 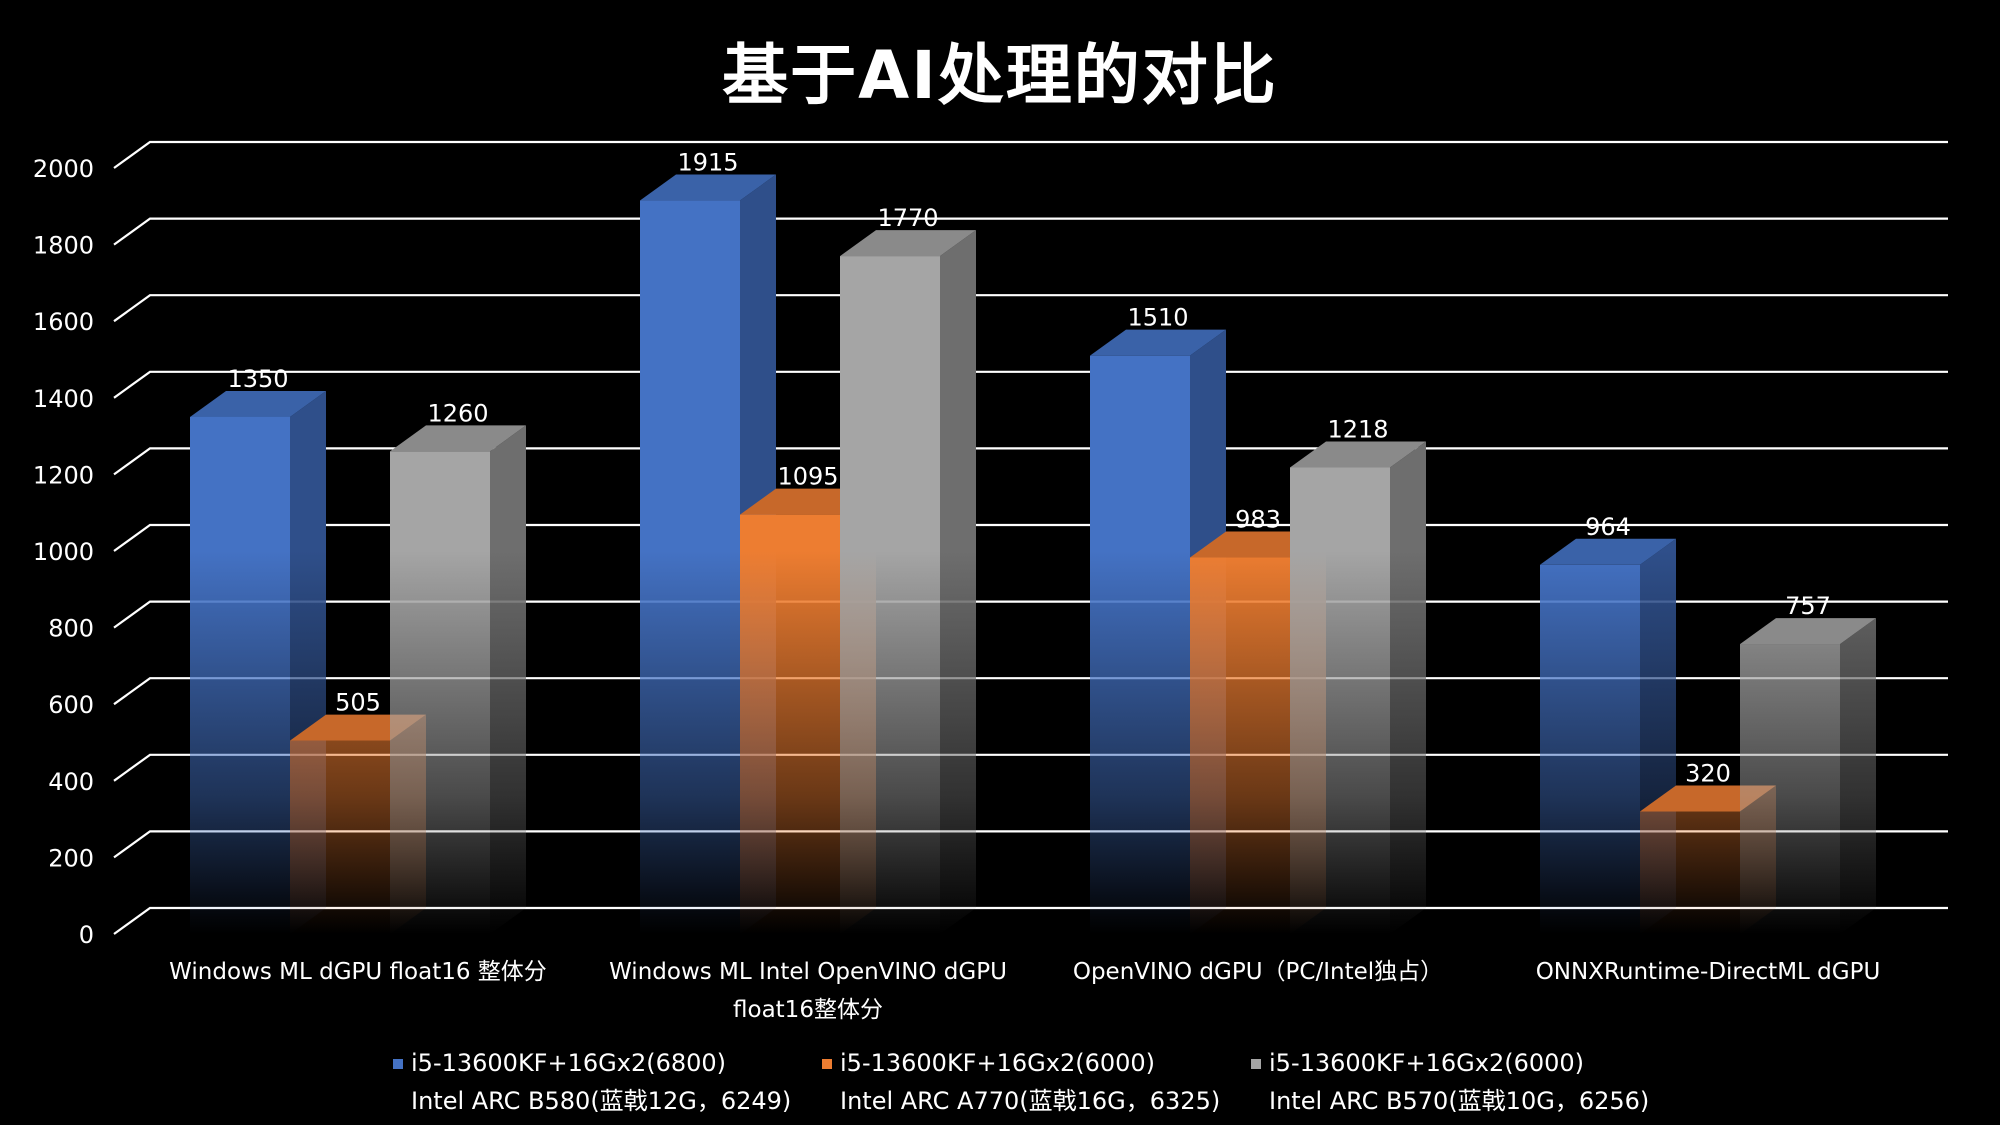 What do you see at coordinates (1258, 972) in the screenshot?
I see `x-category-label: OpenVINO dGPU（PC/Intel独占）` at bounding box center [1258, 972].